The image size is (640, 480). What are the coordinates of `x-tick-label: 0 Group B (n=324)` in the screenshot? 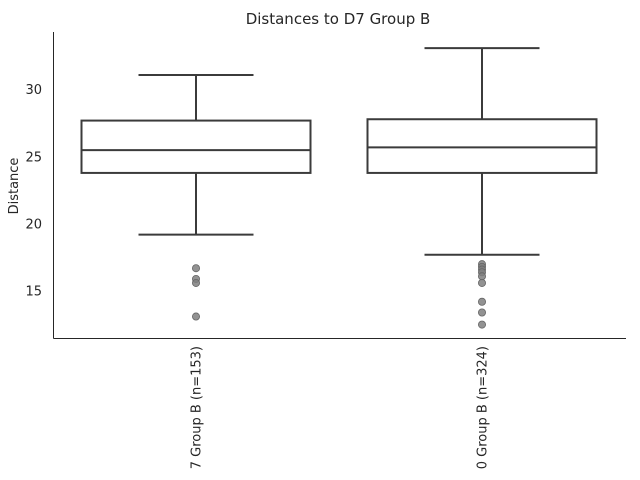 It's located at (483, 407).